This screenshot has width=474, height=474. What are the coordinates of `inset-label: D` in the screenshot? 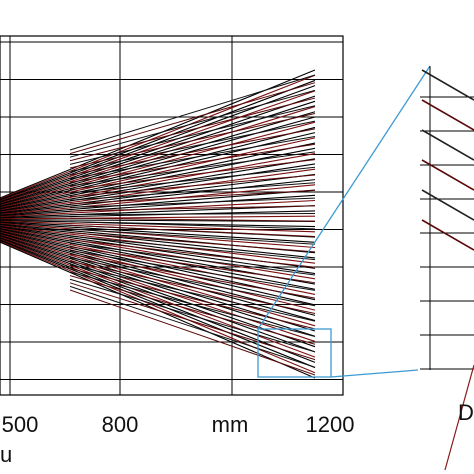 It's located at (466, 412).